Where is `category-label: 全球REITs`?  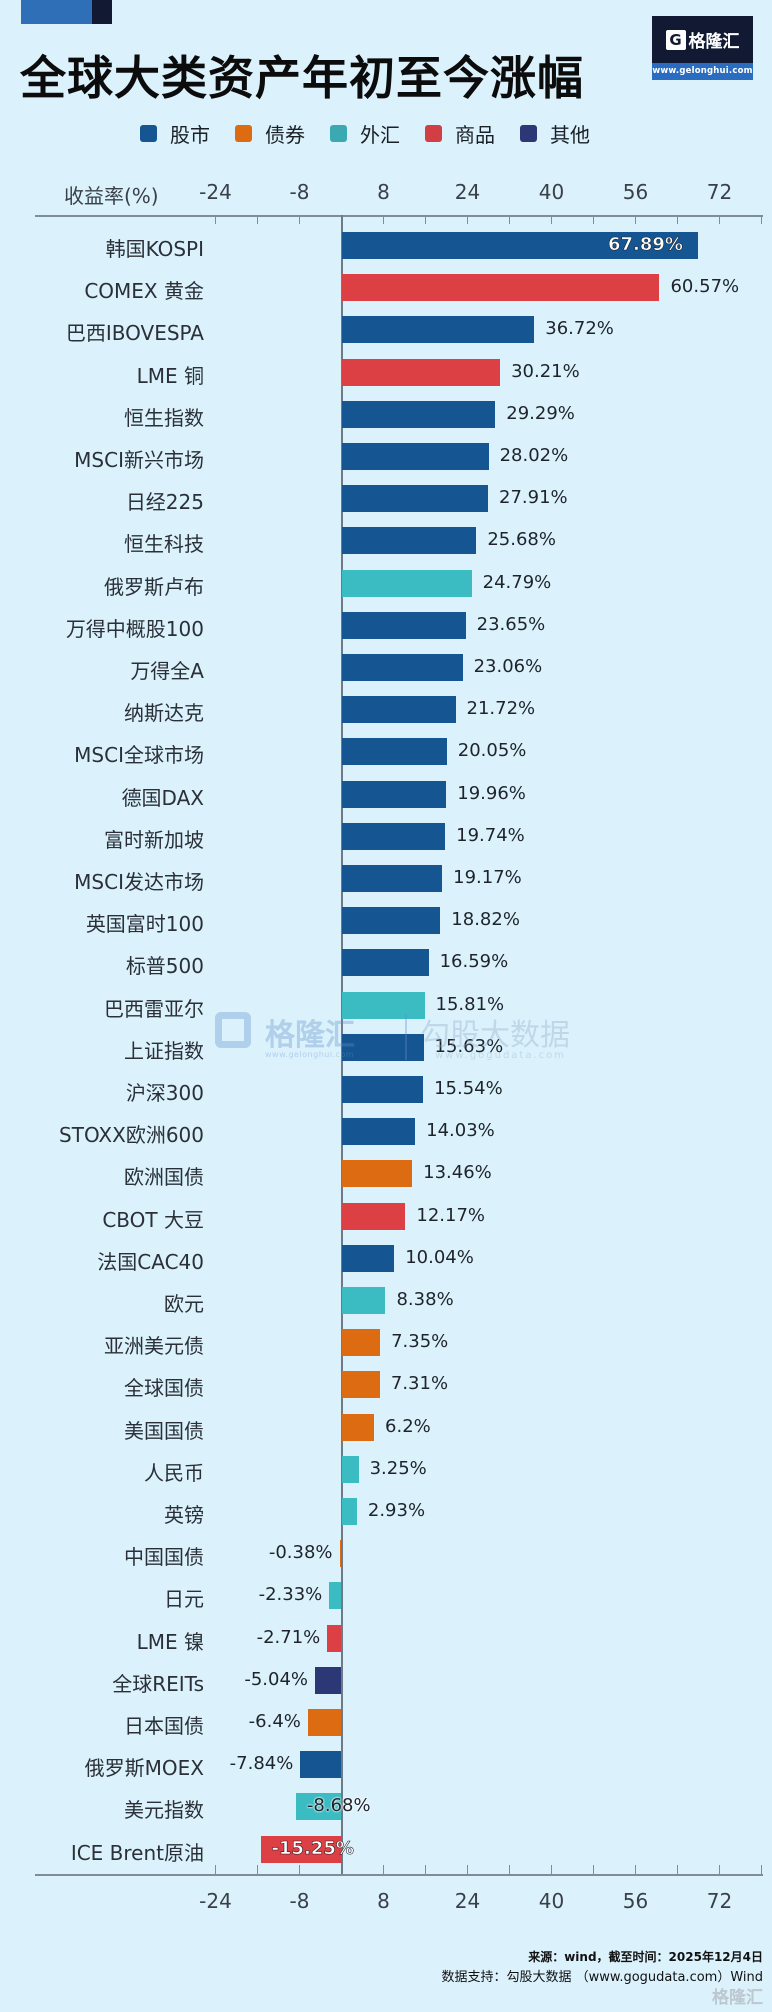
category-label: 全球REITs is located at coordinates (158, 1683).